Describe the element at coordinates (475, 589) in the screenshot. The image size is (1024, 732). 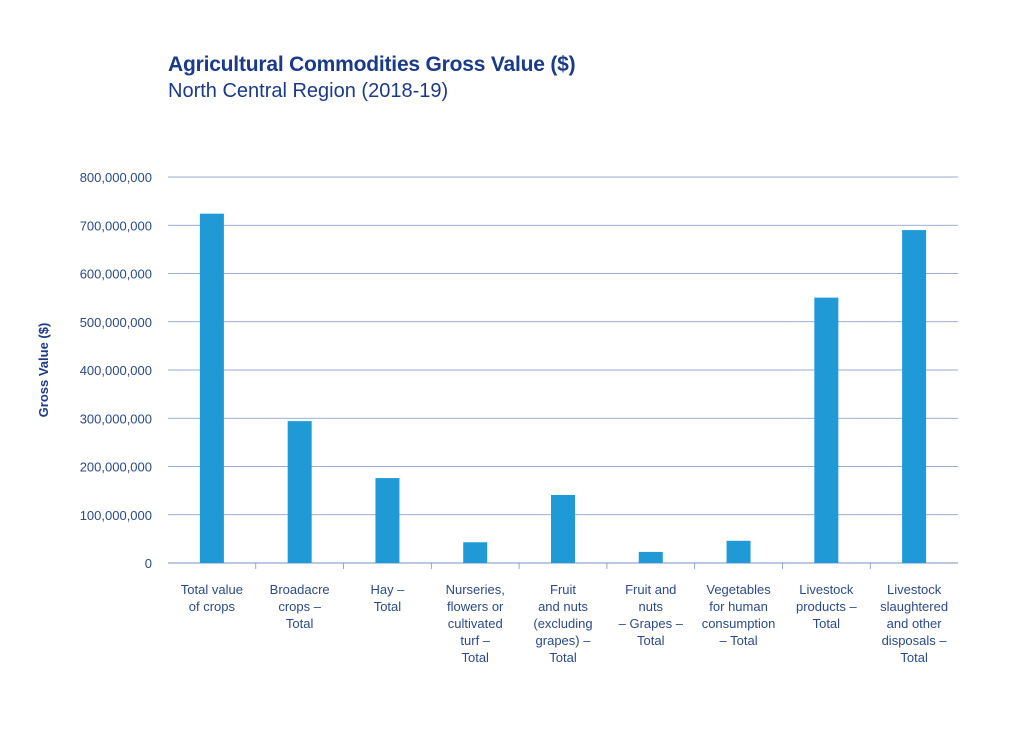
I see `x-category-label: Nurseries,` at that location.